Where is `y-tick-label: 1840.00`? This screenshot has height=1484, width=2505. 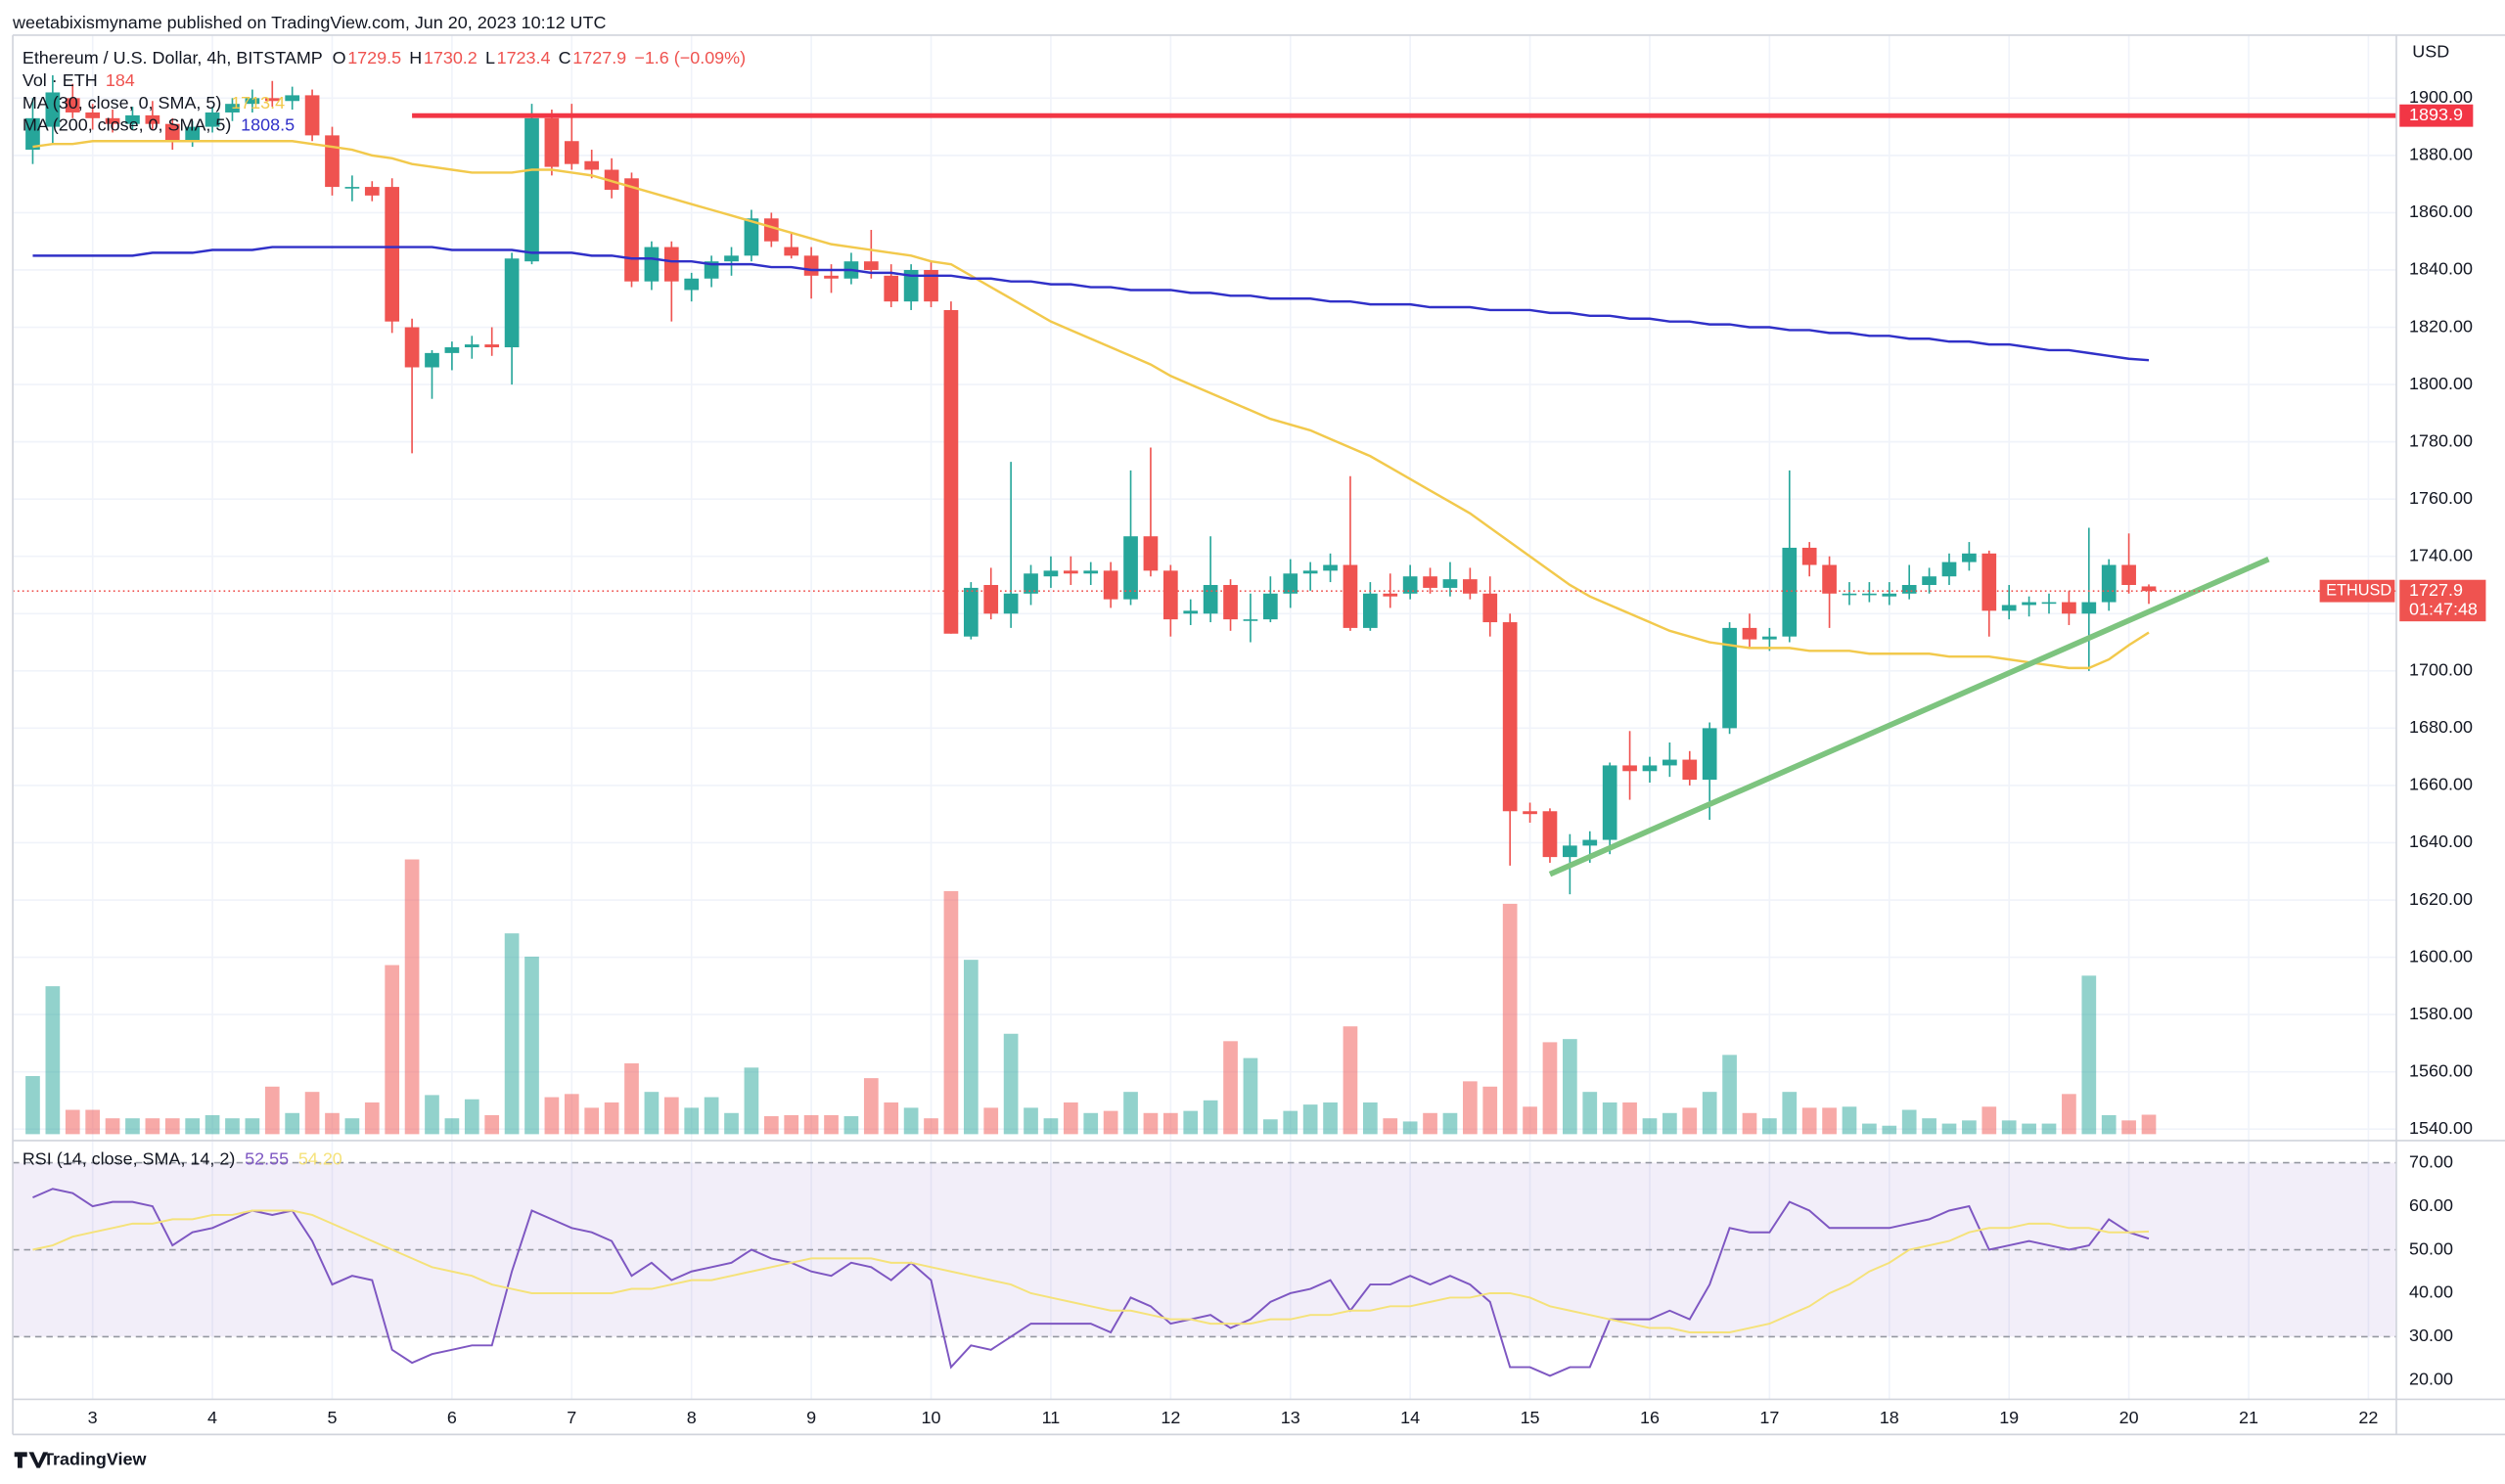
y-tick-label: 1840.00 is located at coordinates (2441, 269).